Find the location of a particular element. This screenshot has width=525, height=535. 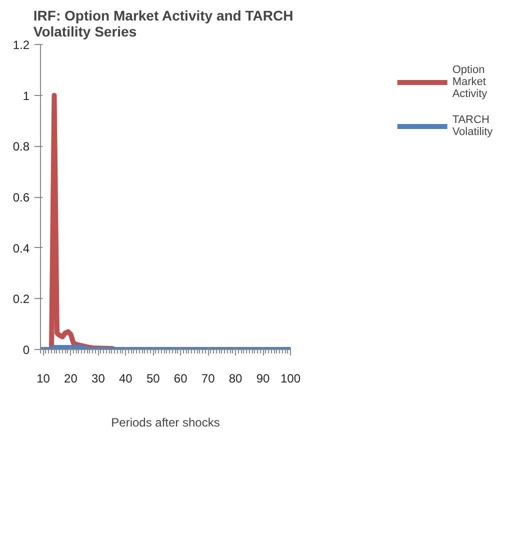

x-tick-label: 40 is located at coordinates (125, 379).